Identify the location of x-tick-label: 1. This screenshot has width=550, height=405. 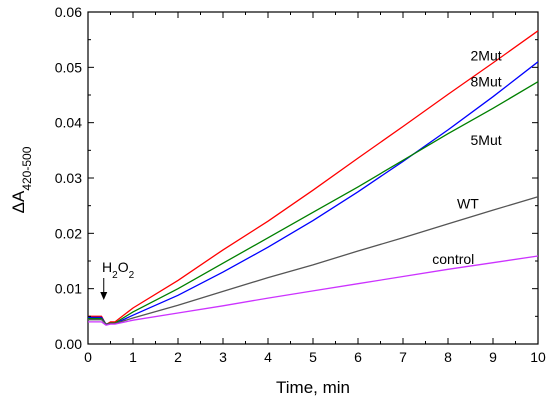
(133, 357).